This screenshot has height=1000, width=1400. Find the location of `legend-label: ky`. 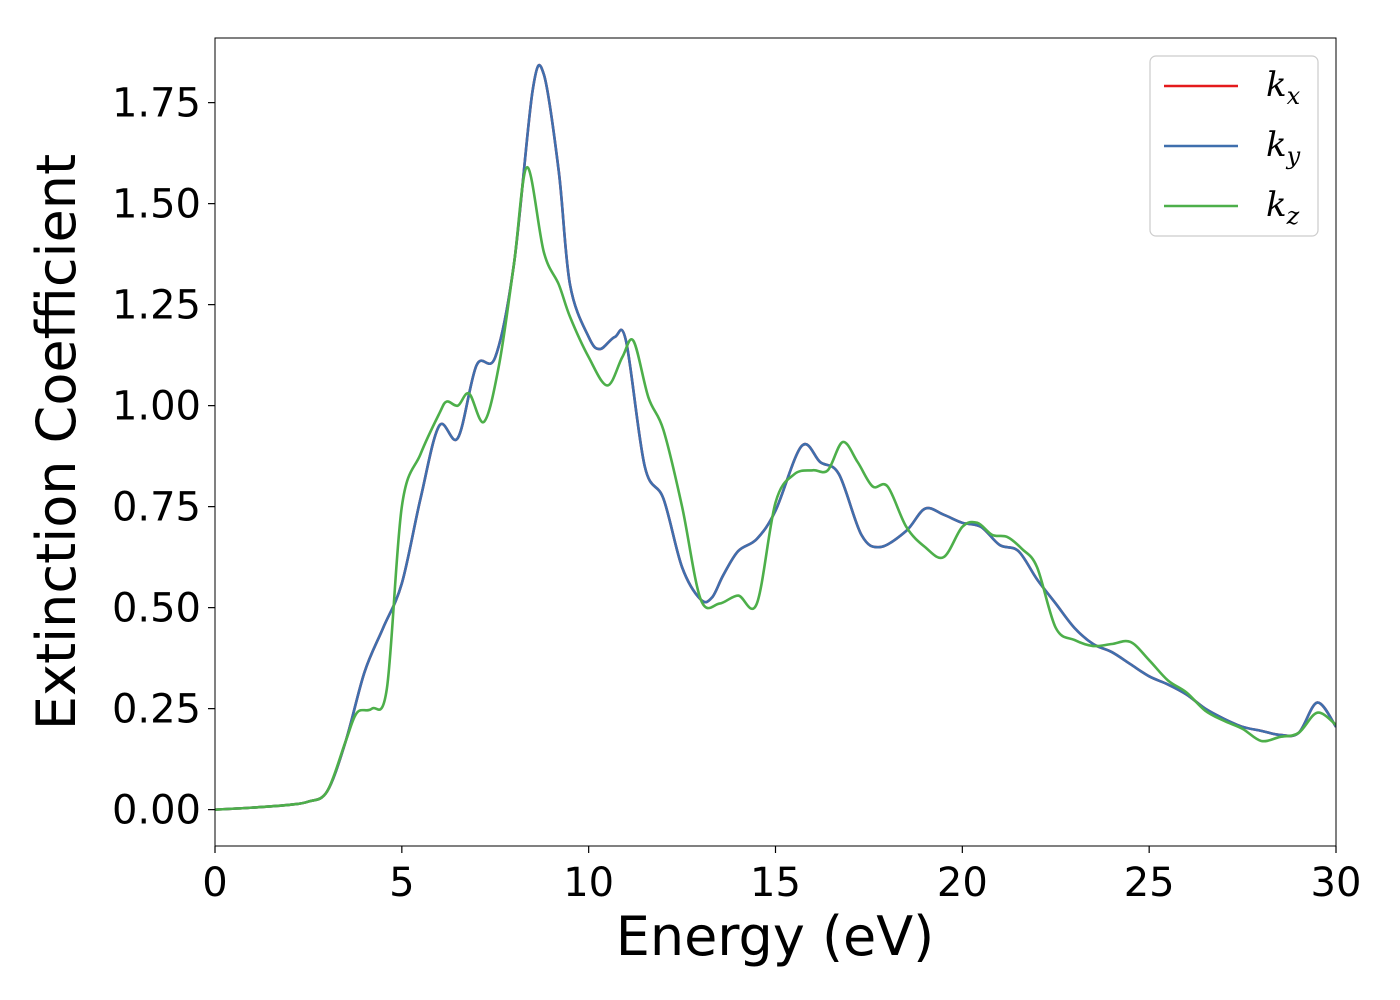

legend-label: ky is located at coordinates (1283, 147).